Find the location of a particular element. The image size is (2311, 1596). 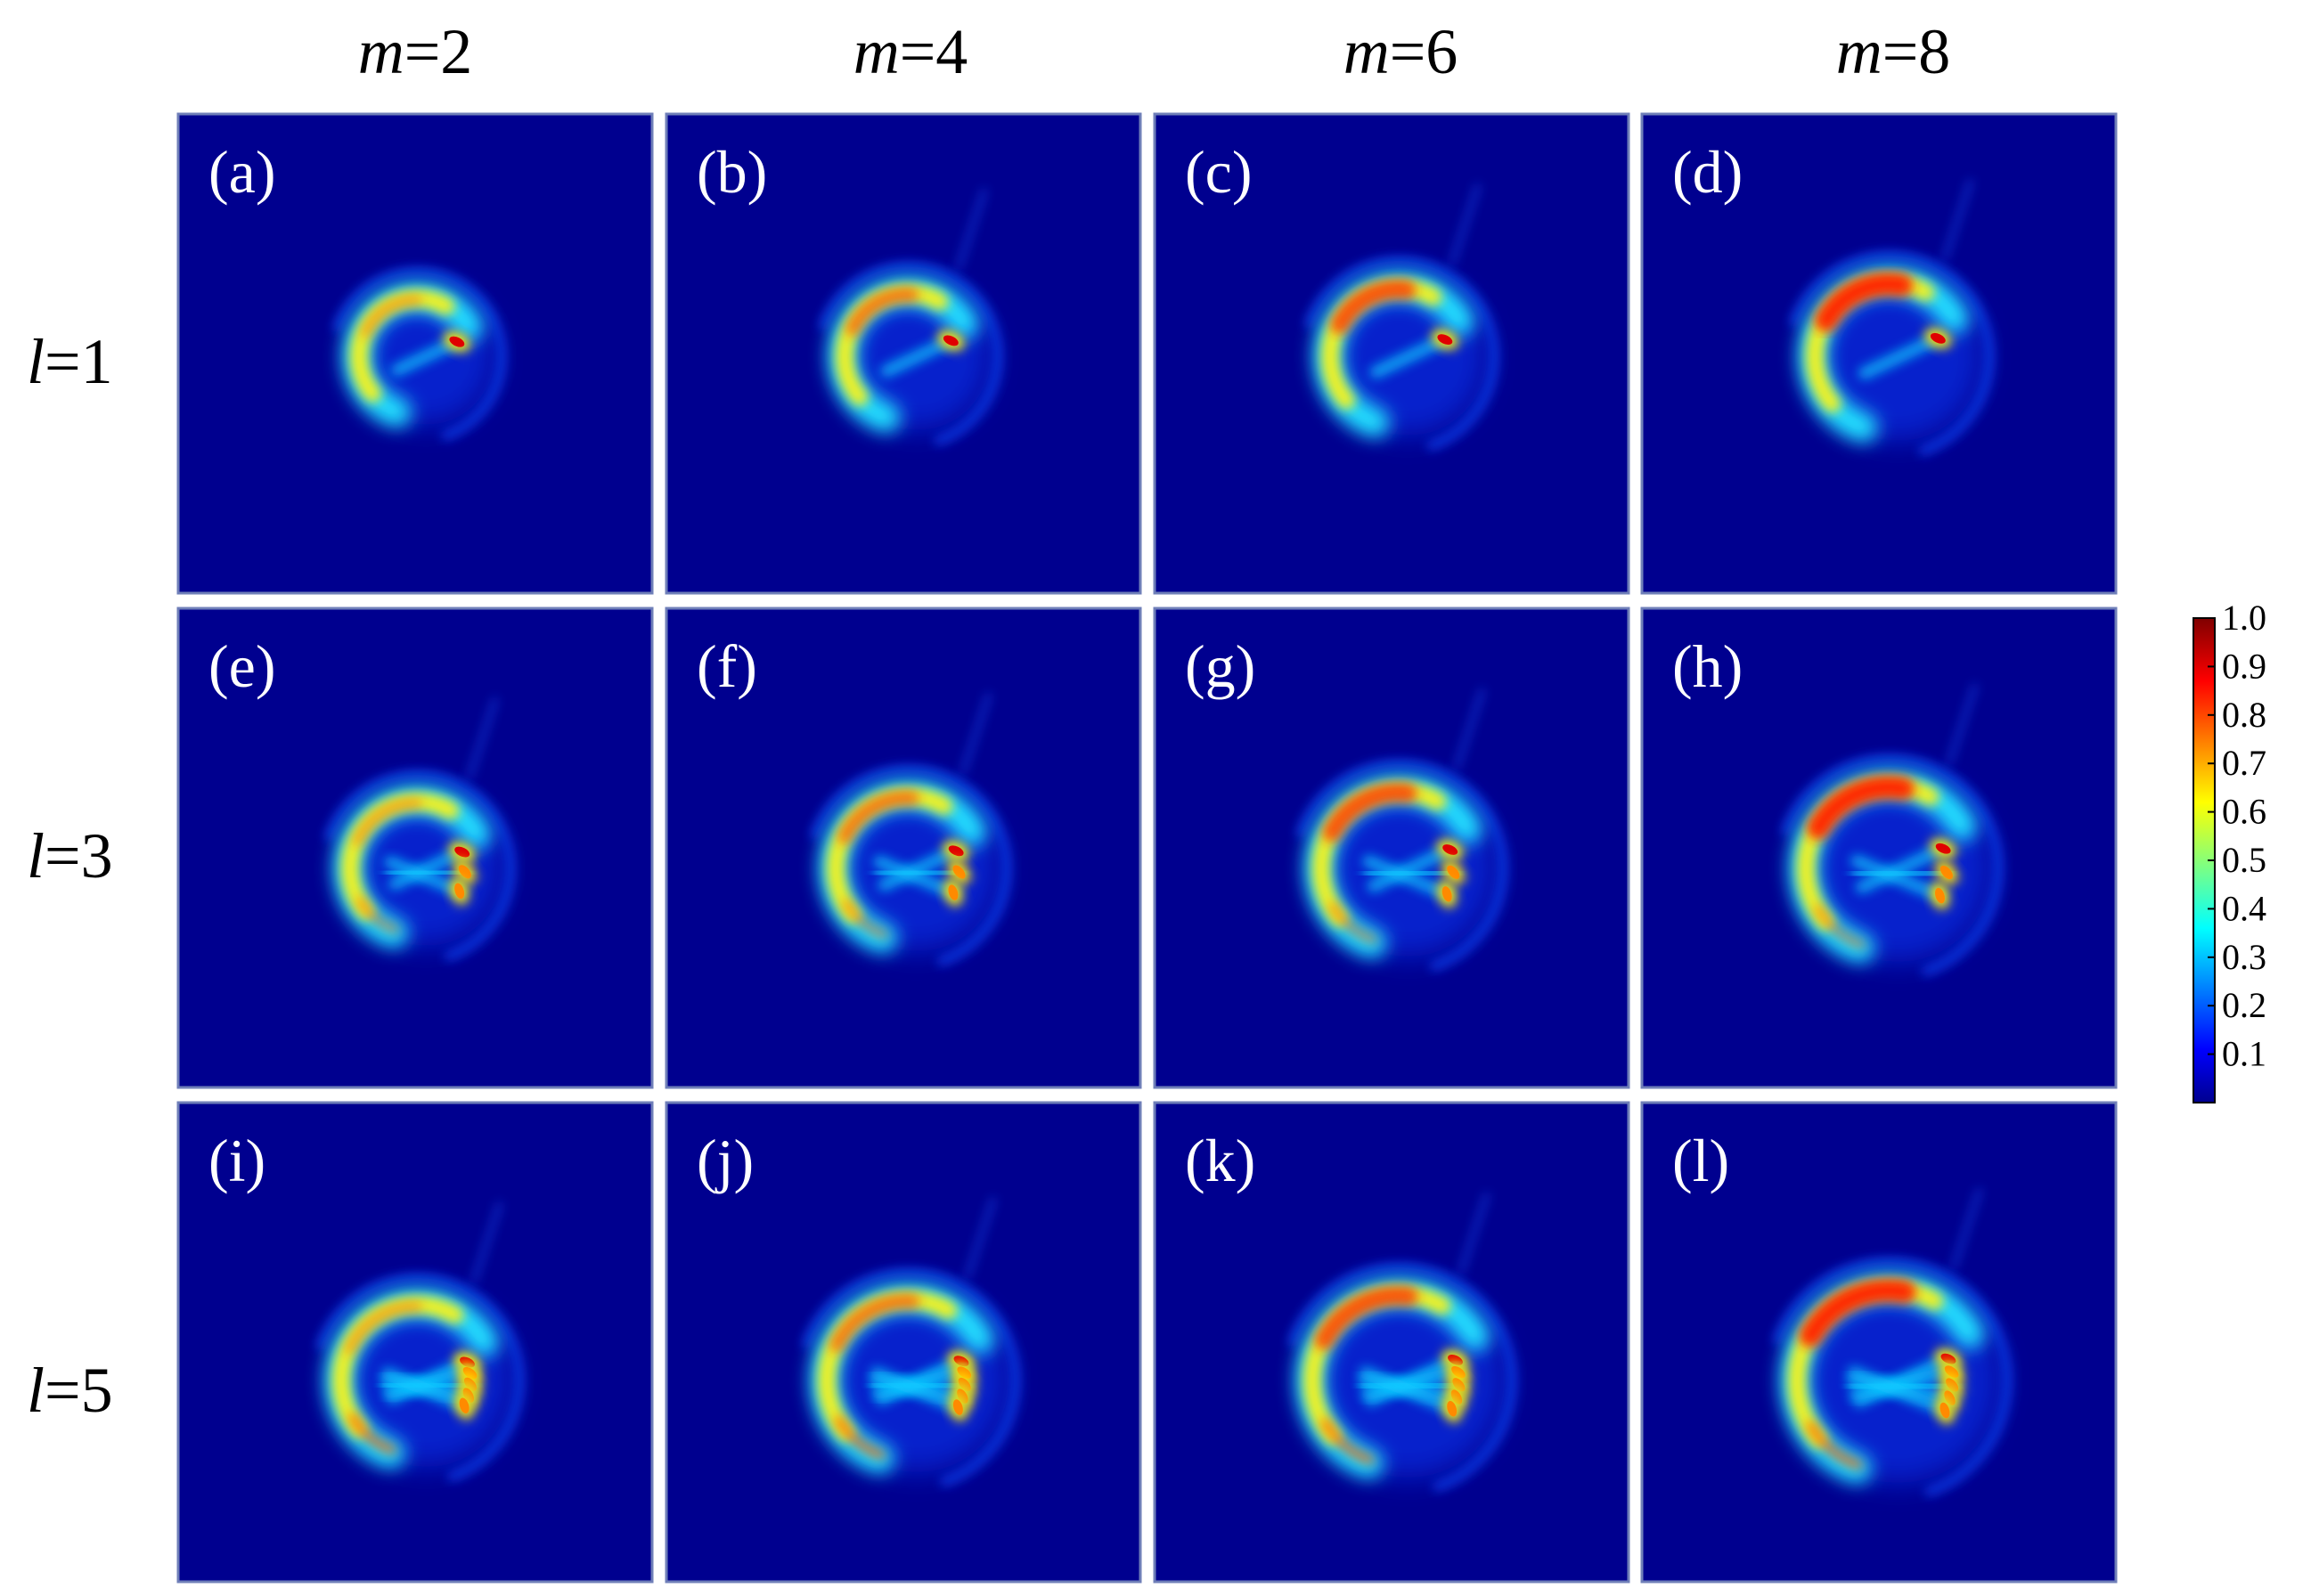

column-label-3: m=8 is located at coordinates (1894, 51).